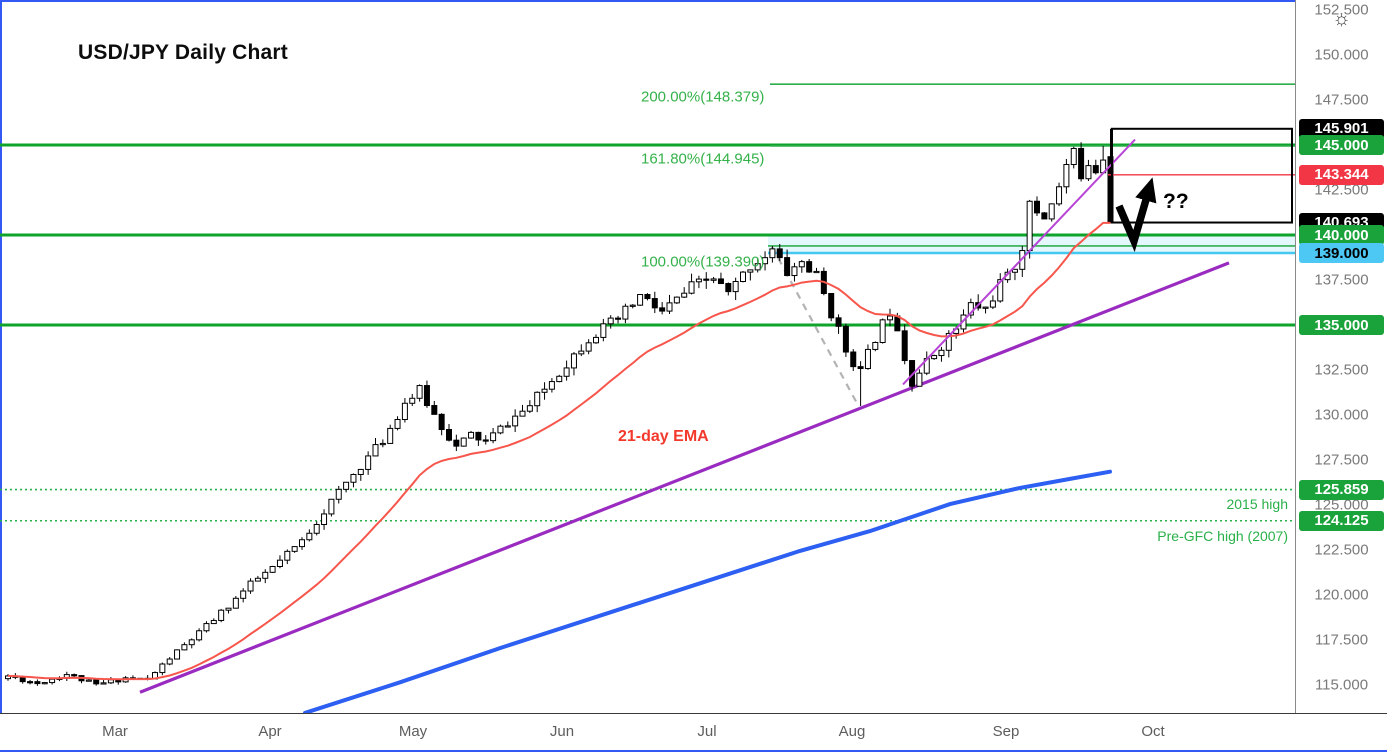 This screenshot has width=1387, height=752. What do you see at coordinates (1176, 201) in the screenshot?
I see `question-marks-annotation: ??` at bounding box center [1176, 201].